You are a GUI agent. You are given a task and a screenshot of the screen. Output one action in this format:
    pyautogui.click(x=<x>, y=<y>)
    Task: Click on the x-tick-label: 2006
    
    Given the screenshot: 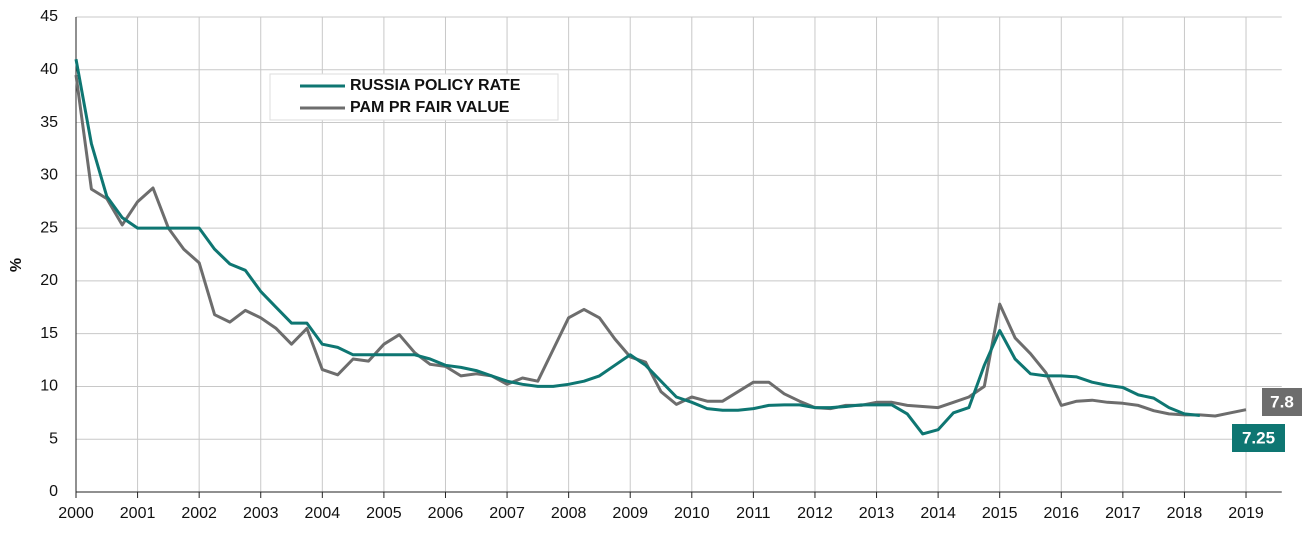 What is the action you would take?
    pyautogui.click(x=446, y=513)
    